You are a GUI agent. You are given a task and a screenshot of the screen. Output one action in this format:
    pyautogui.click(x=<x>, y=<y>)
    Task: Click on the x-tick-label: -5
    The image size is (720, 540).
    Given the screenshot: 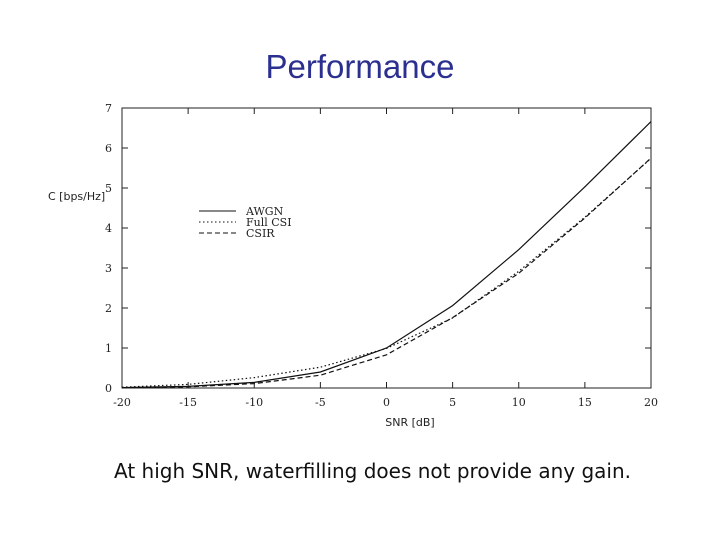 What is the action you would take?
    pyautogui.click(x=320, y=402)
    